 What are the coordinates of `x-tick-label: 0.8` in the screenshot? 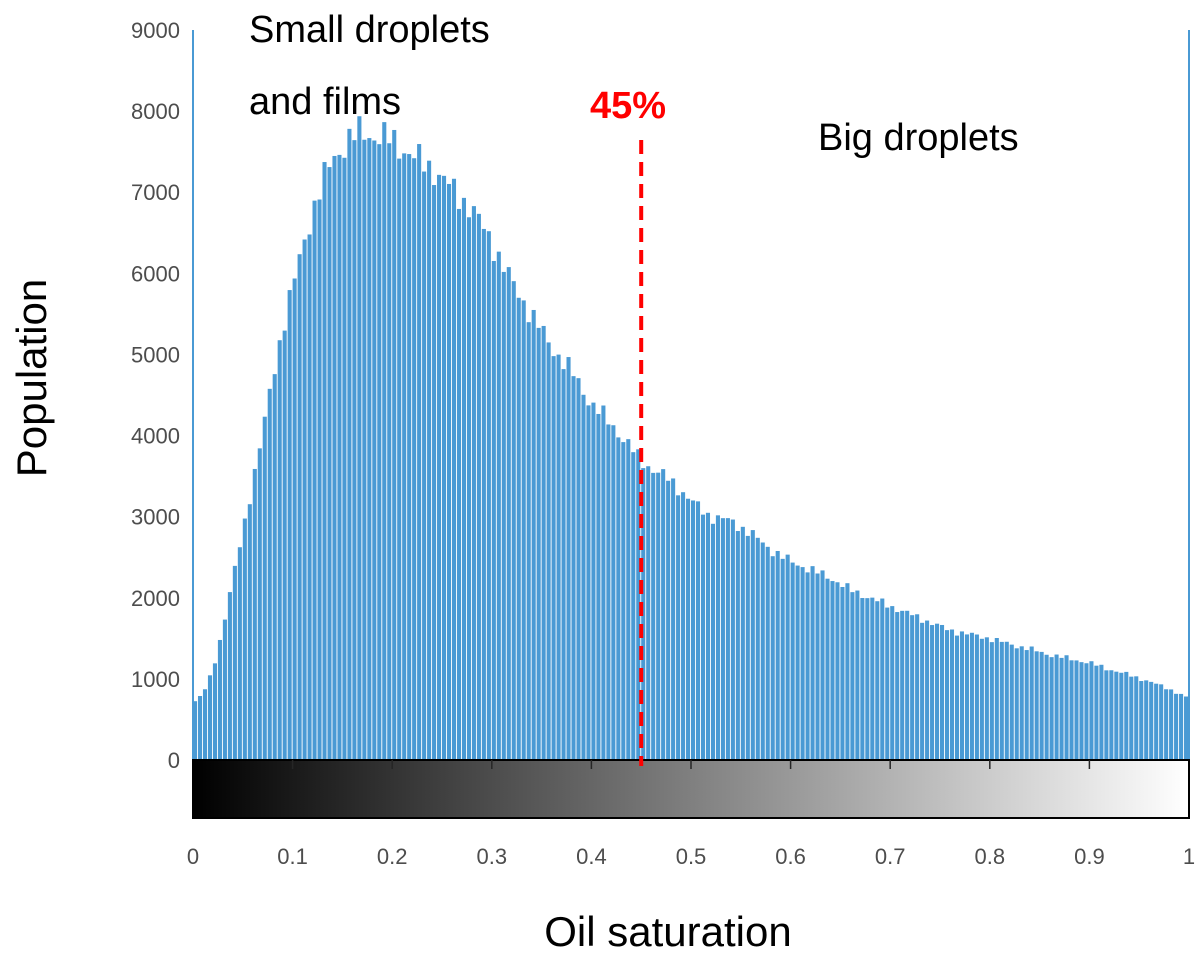 It's located at (990, 856).